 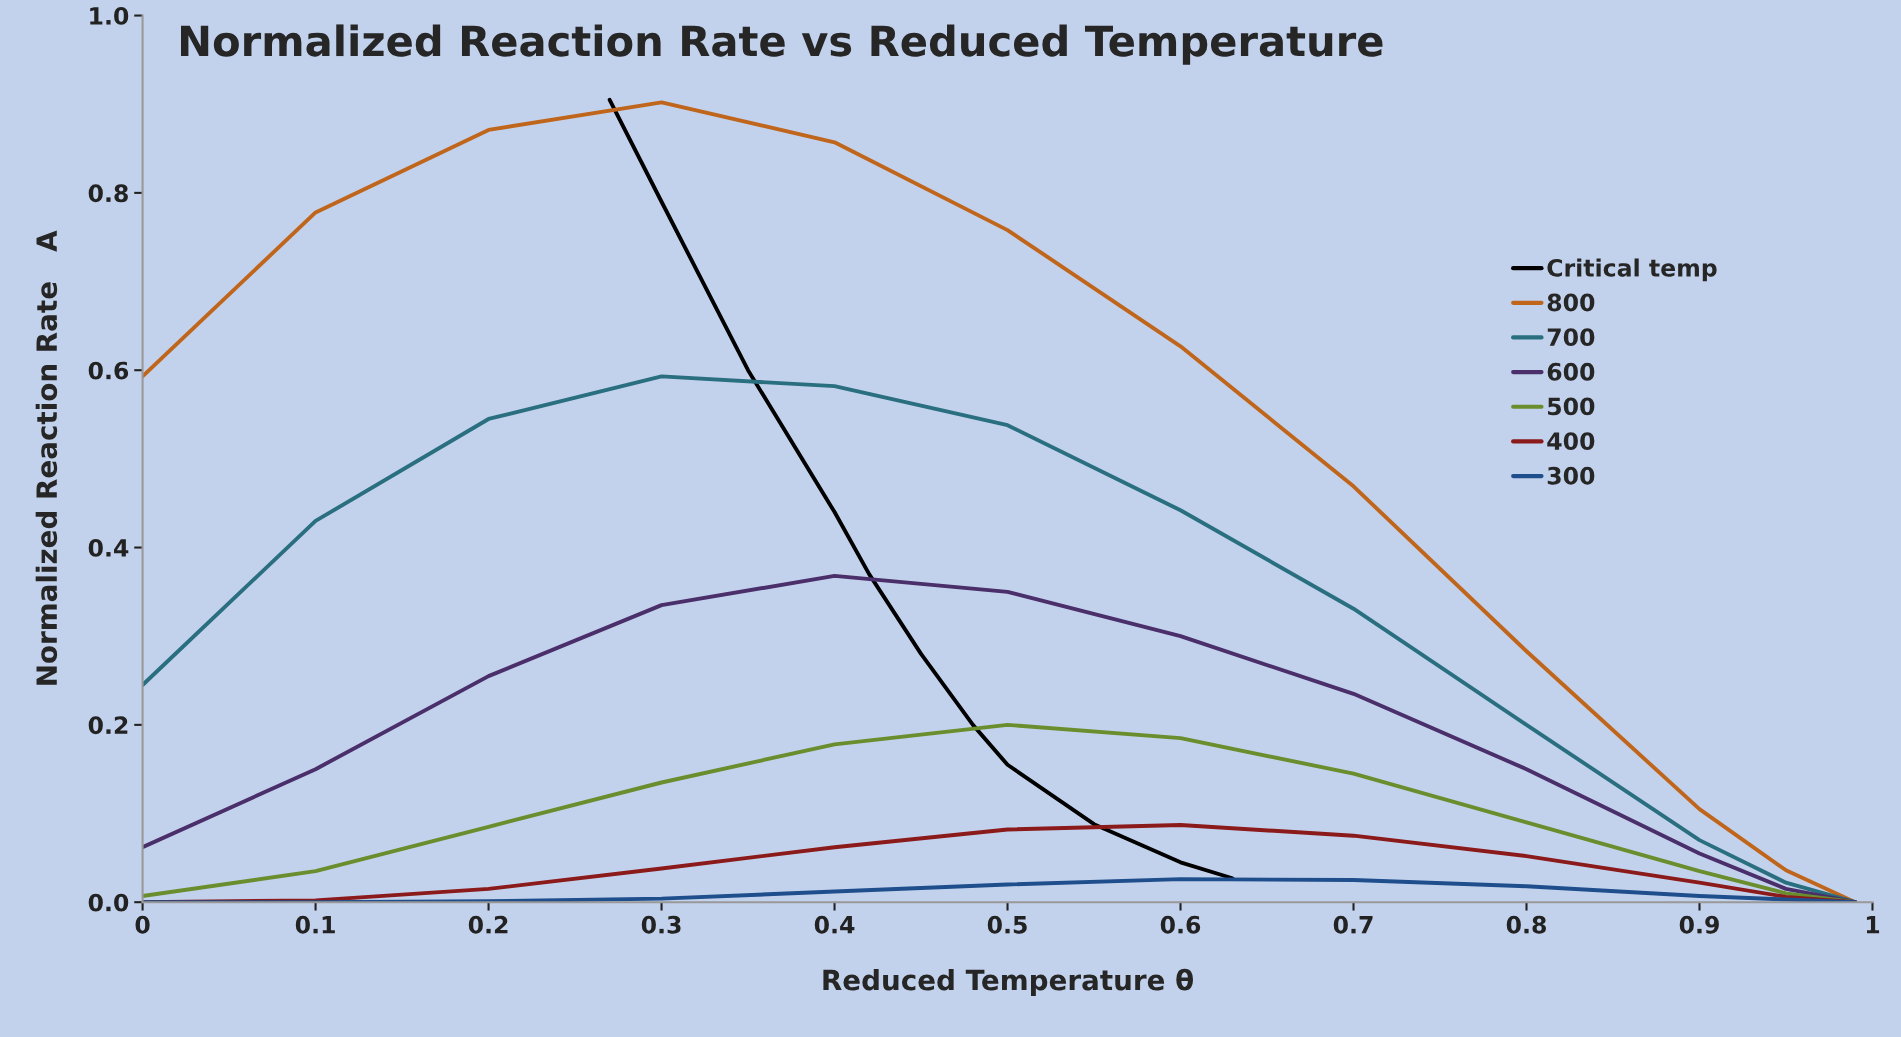 I want to click on x-tick-label: 0.5, so click(x=1007, y=924).